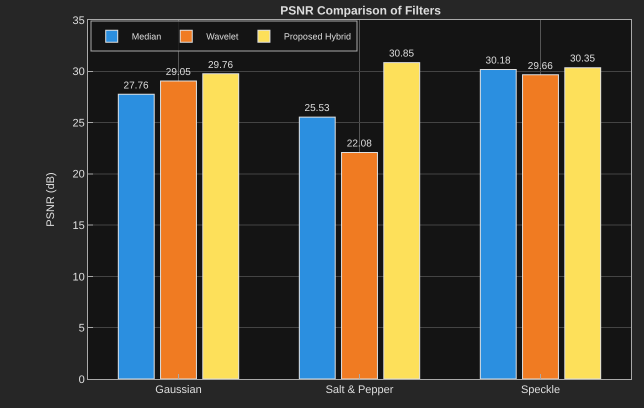  What do you see at coordinates (361, 11) in the screenshot?
I see `chart-title: PSNR Comparison of Filters` at bounding box center [361, 11].